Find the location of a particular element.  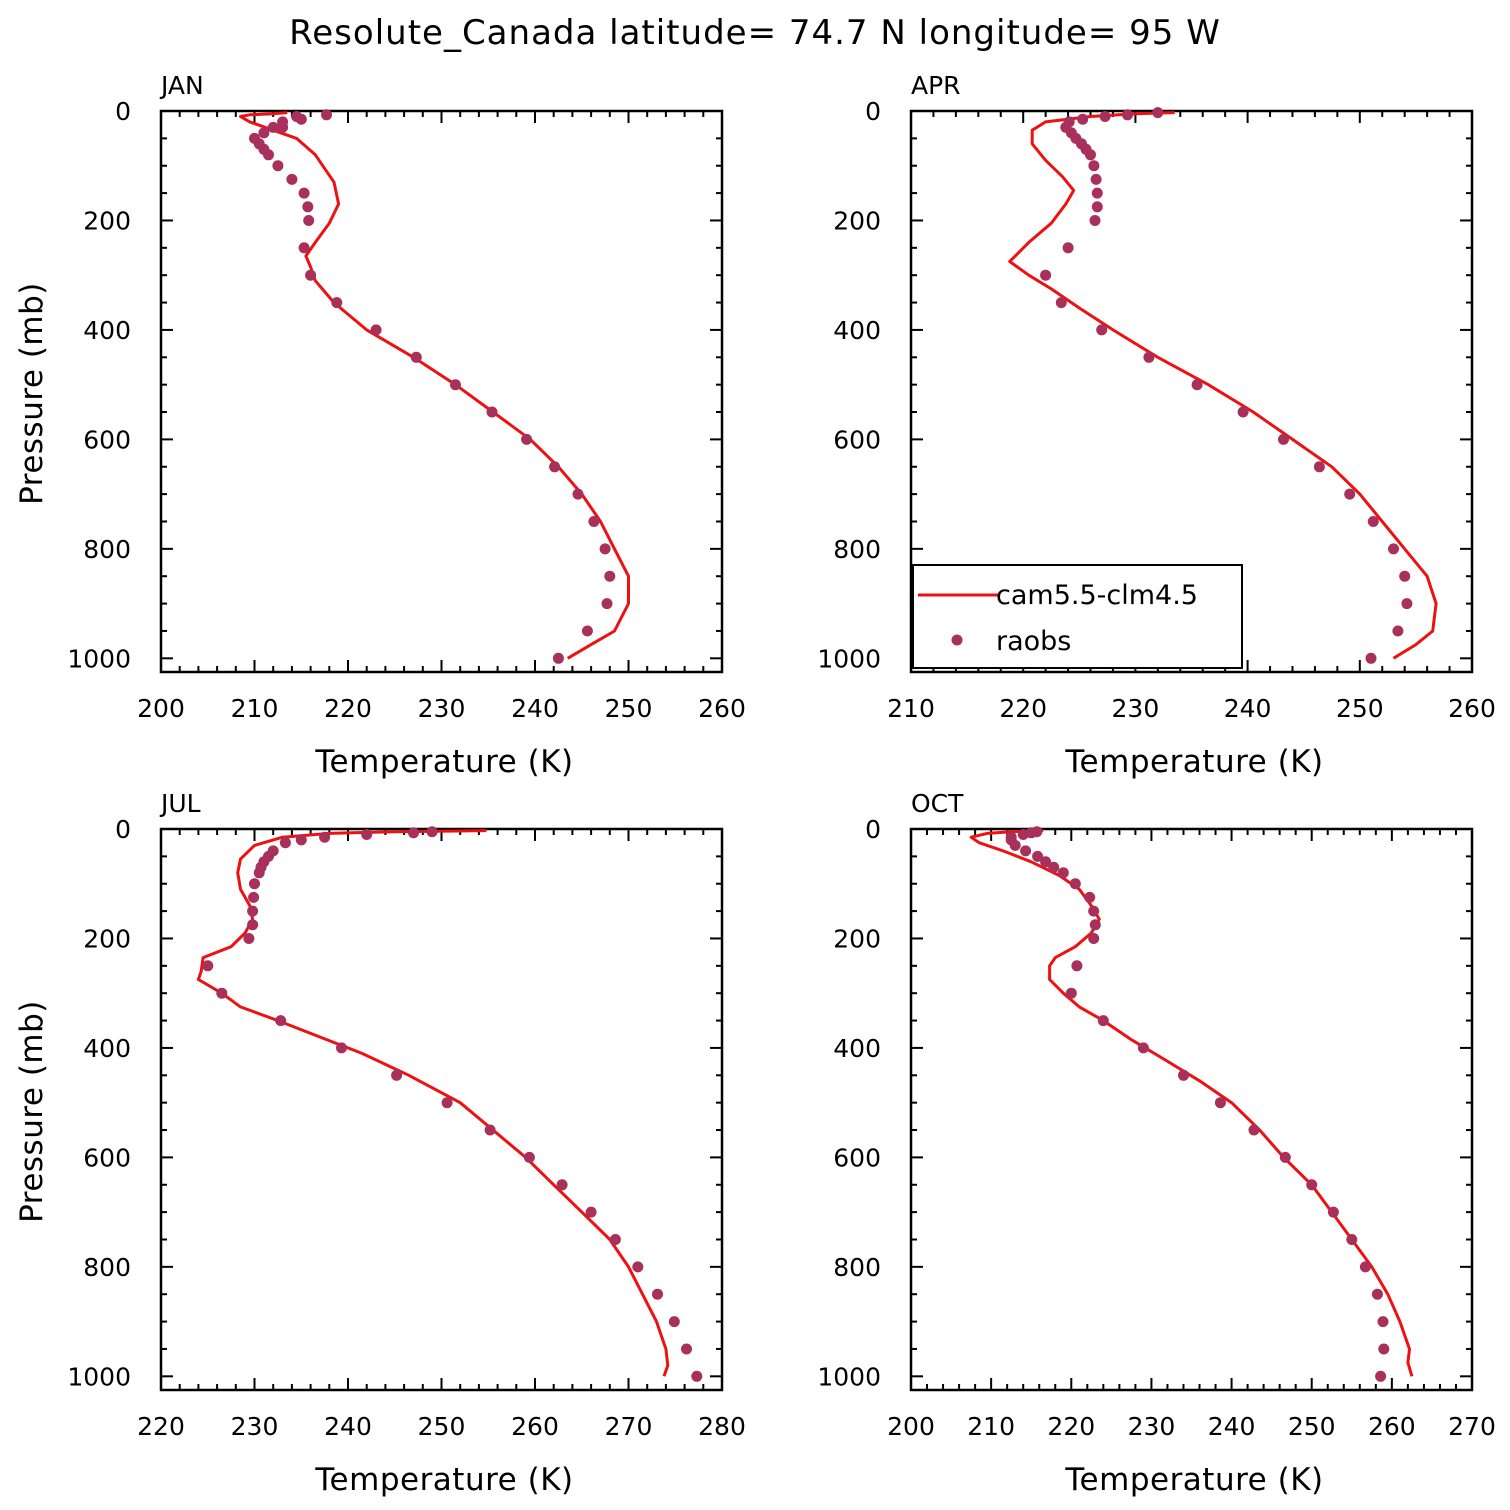

y-axis-label: Pressure (mb) is located at coordinates (32, 393).